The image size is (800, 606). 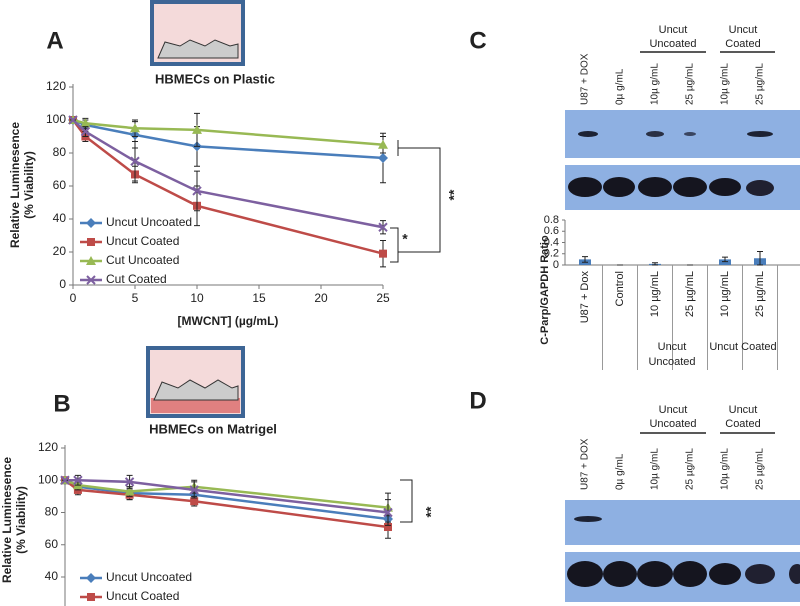 I want to click on blot-c, so click(x=682, y=160).